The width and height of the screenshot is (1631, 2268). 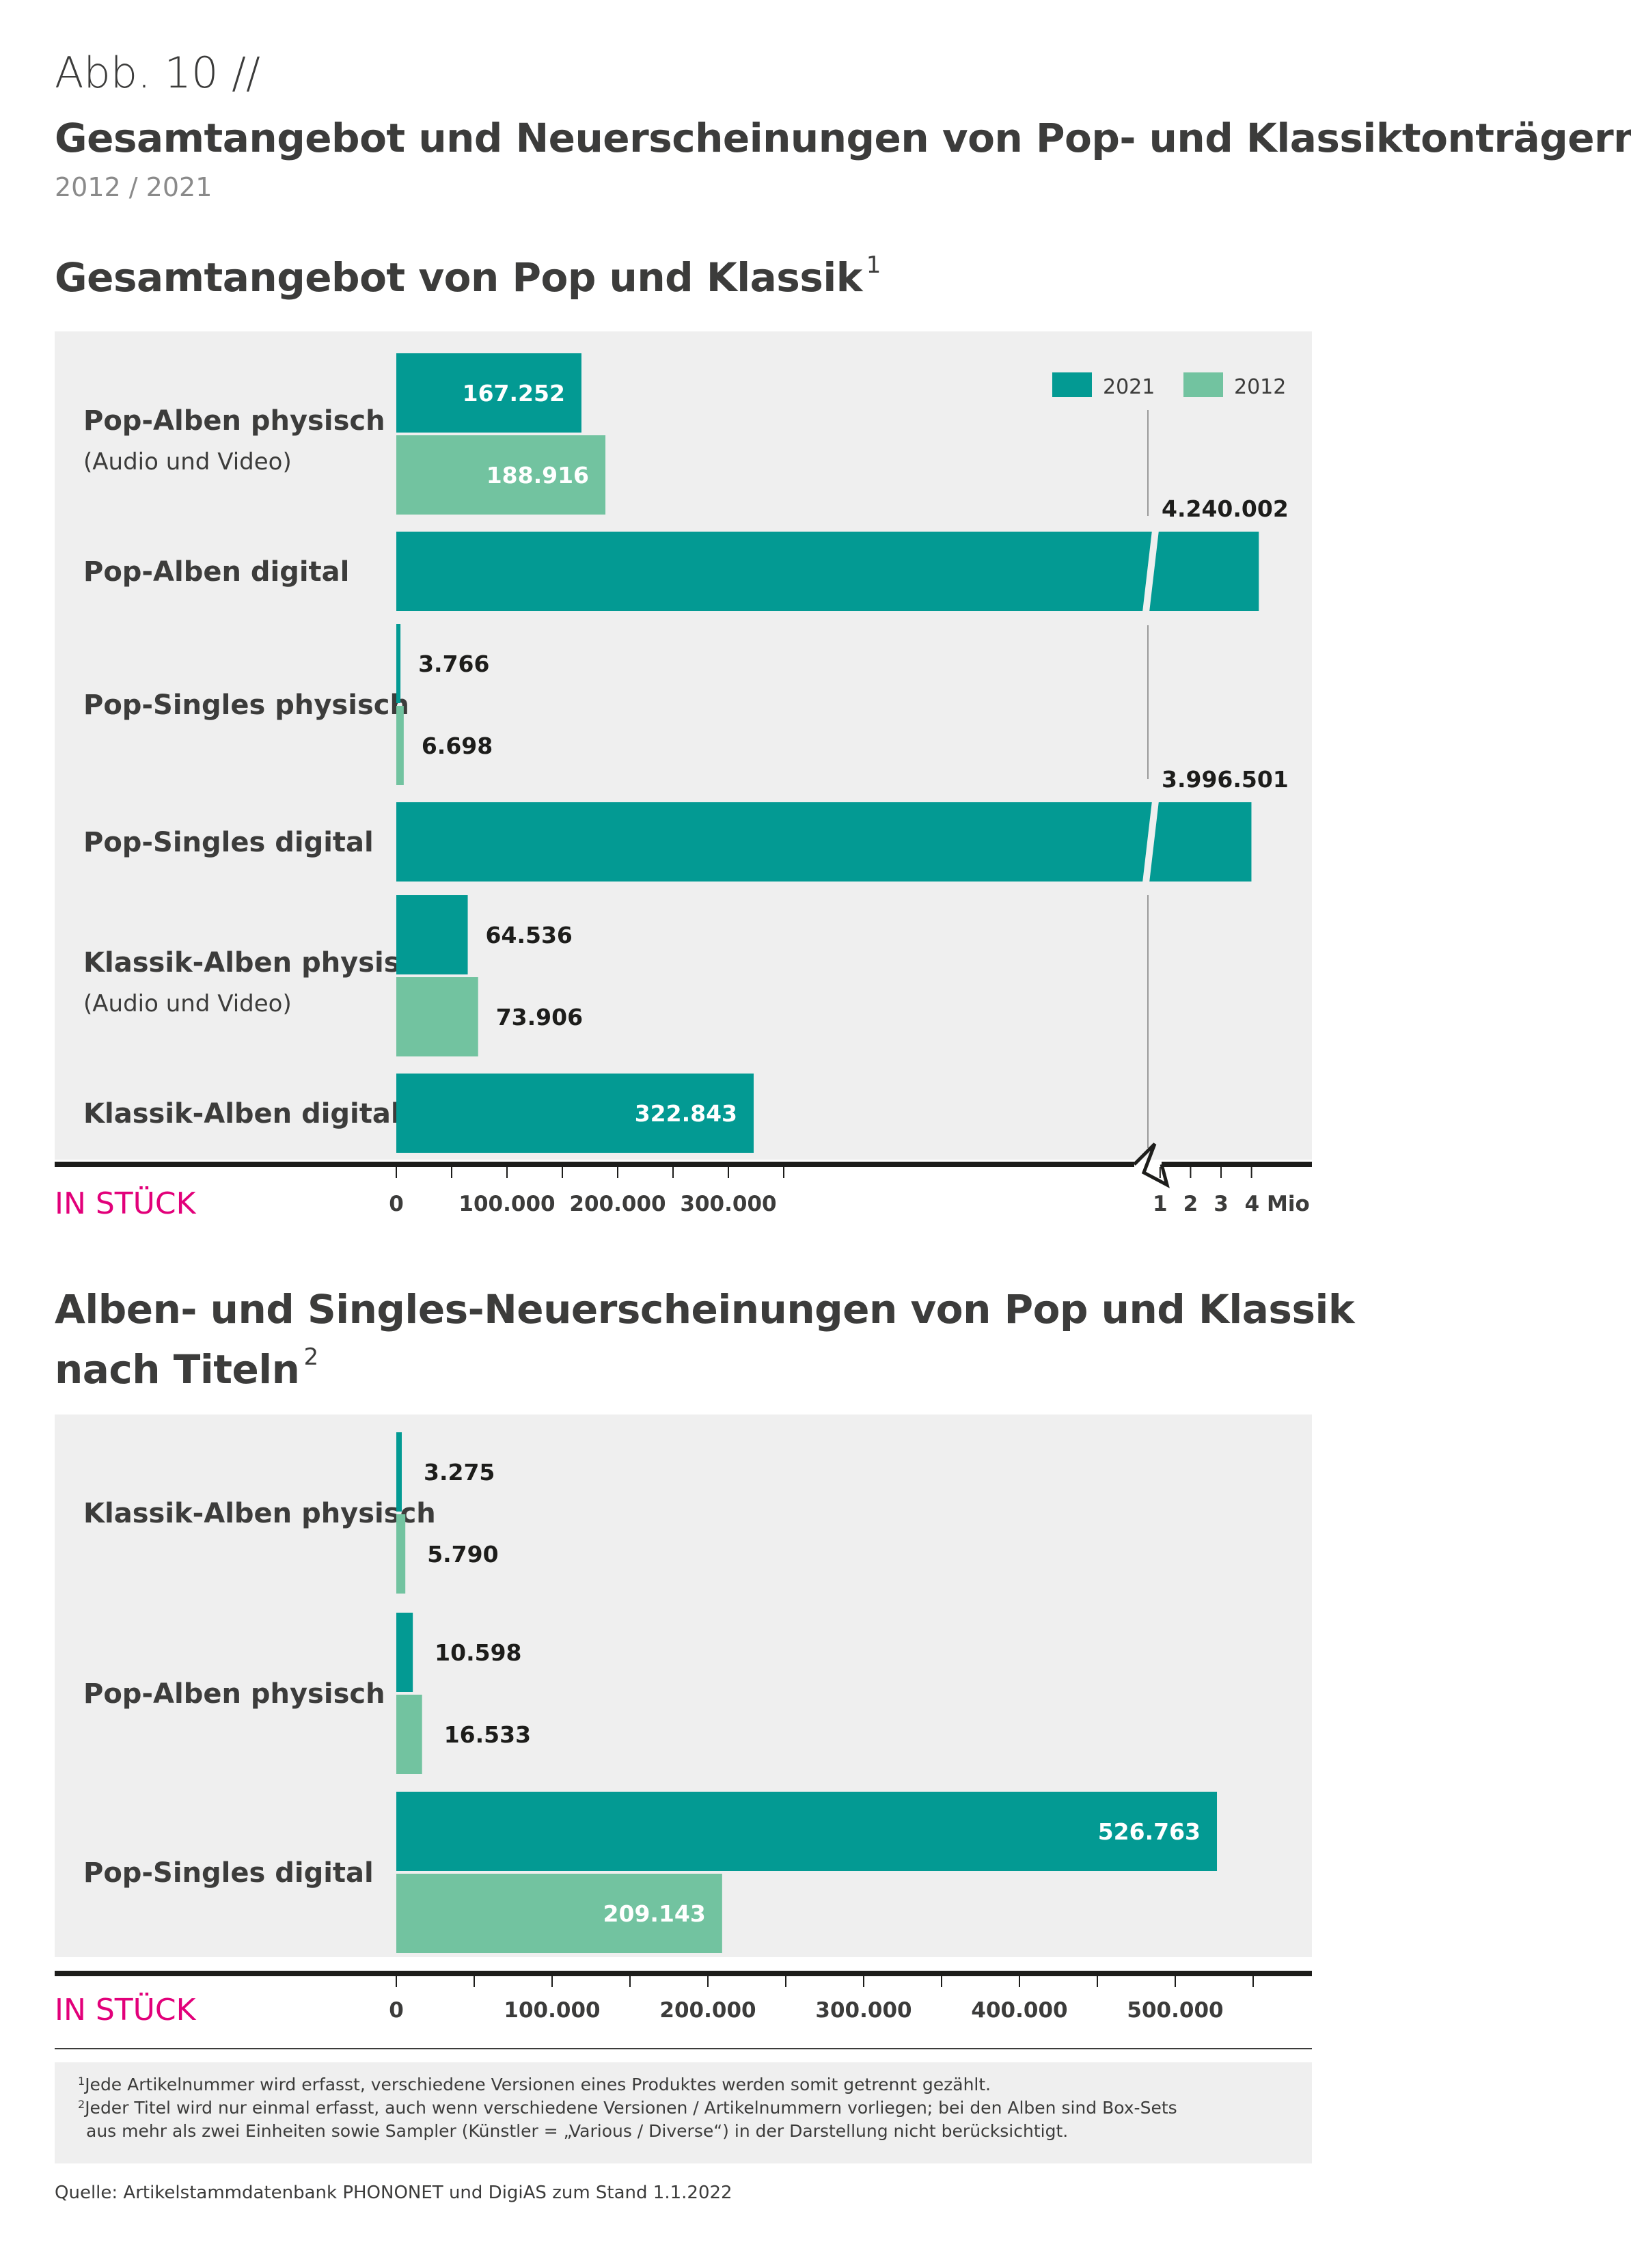 I want to click on chart2-unit-label: IN STÜCK, so click(x=126, y=2009).